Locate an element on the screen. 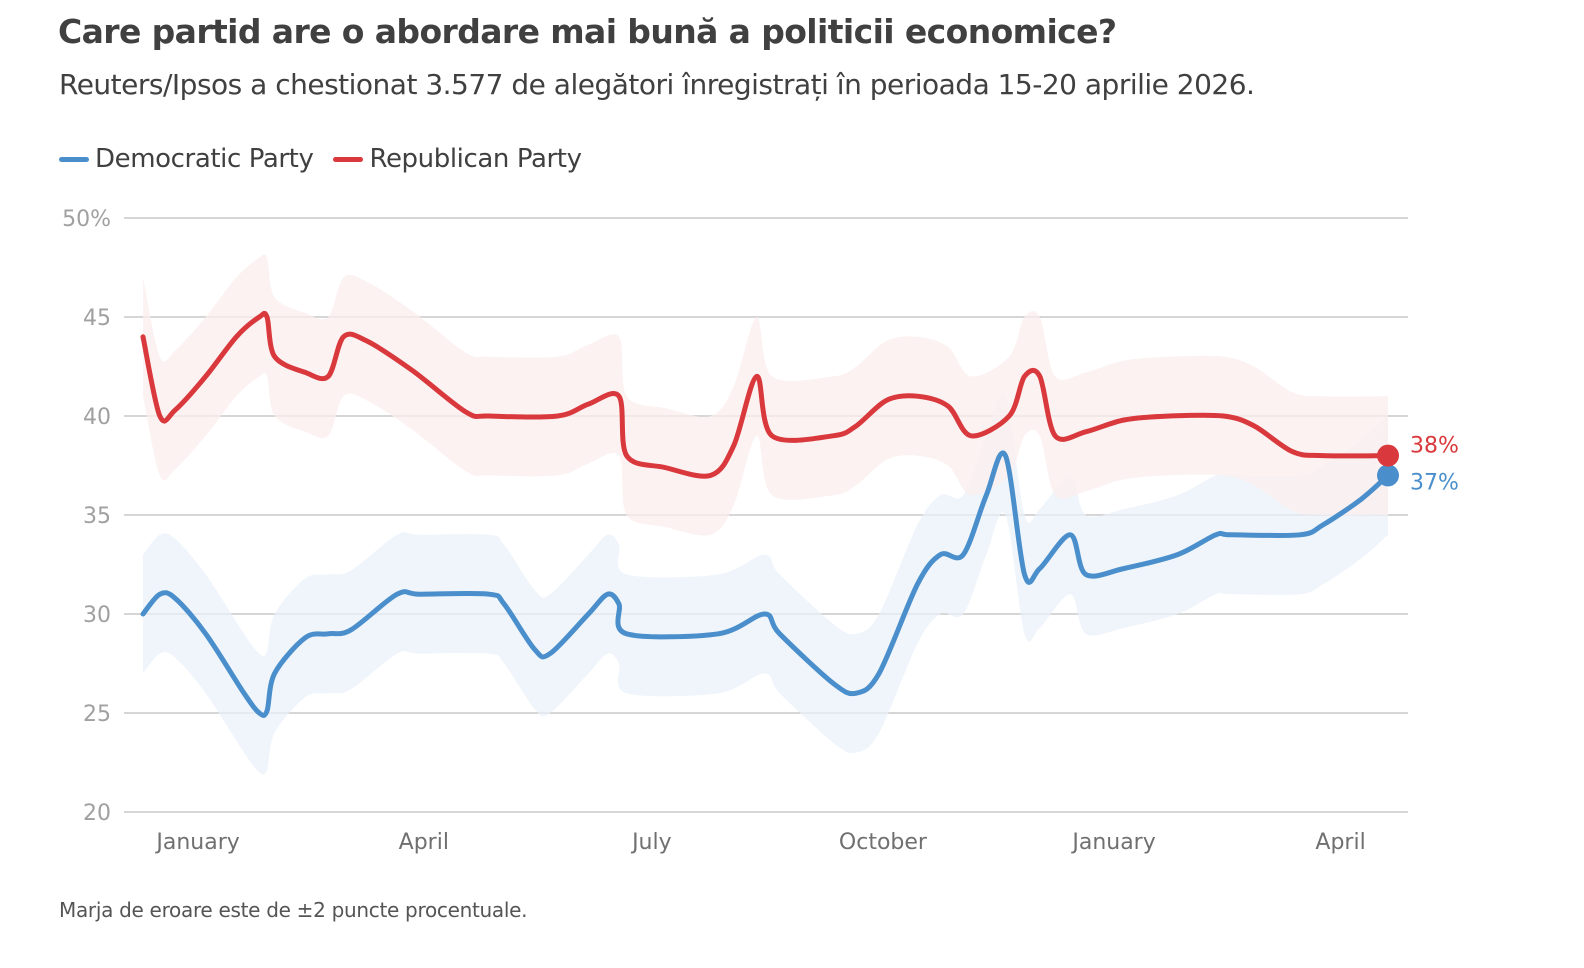 The width and height of the screenshot is (1584, 968). y-tick-label: 20 is located at coordinates (97, 813).